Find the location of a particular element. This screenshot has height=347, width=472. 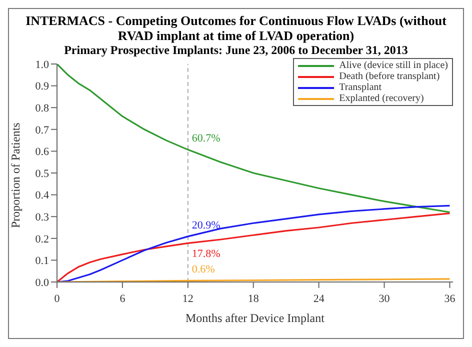

x-tick-label: 24 is located at coordinates (319, 299).